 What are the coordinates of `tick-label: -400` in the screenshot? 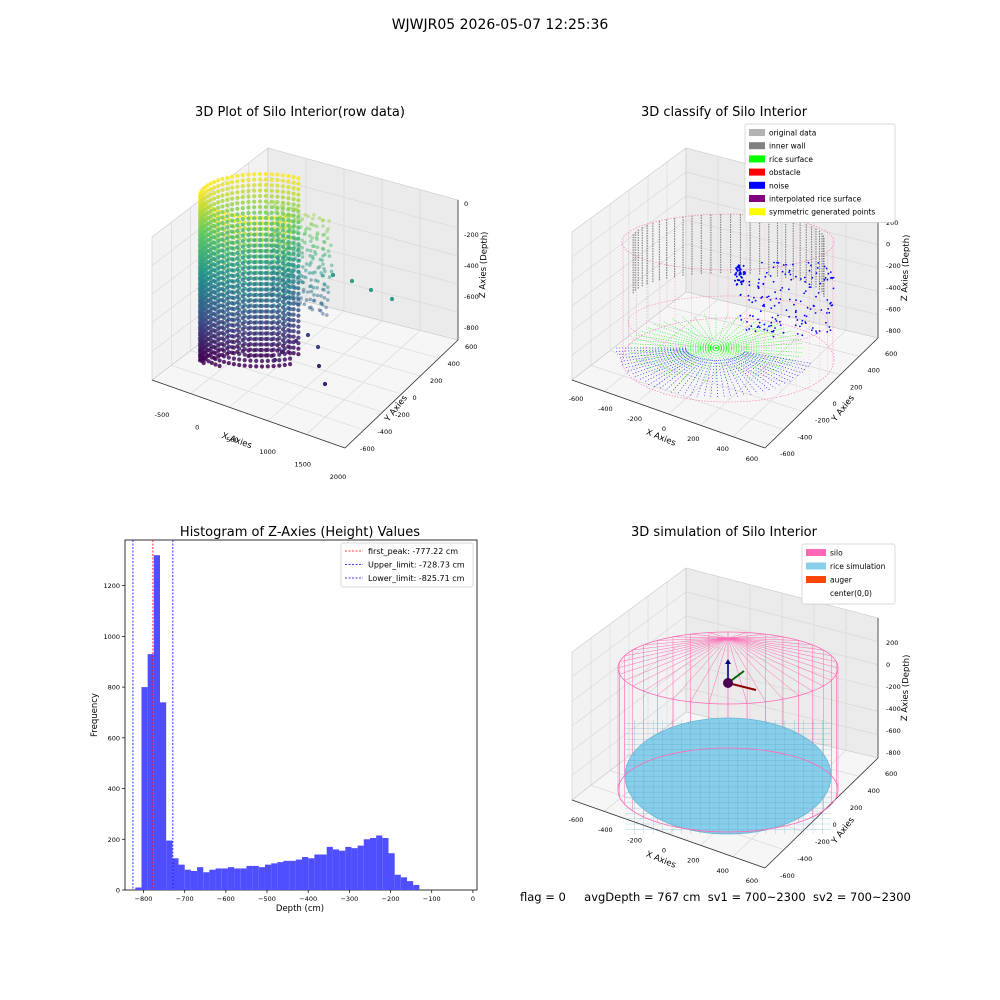 It's located at (605, 830).